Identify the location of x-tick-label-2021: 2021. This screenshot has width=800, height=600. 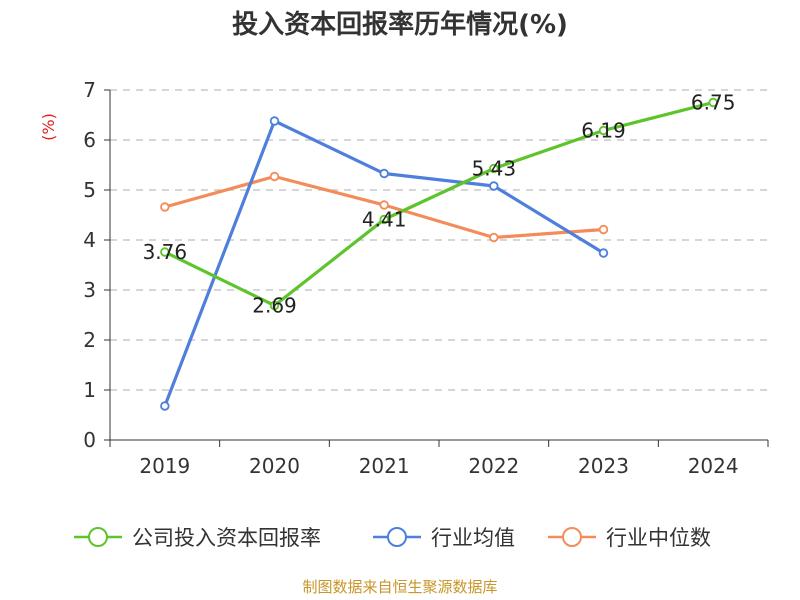
(384, 466).